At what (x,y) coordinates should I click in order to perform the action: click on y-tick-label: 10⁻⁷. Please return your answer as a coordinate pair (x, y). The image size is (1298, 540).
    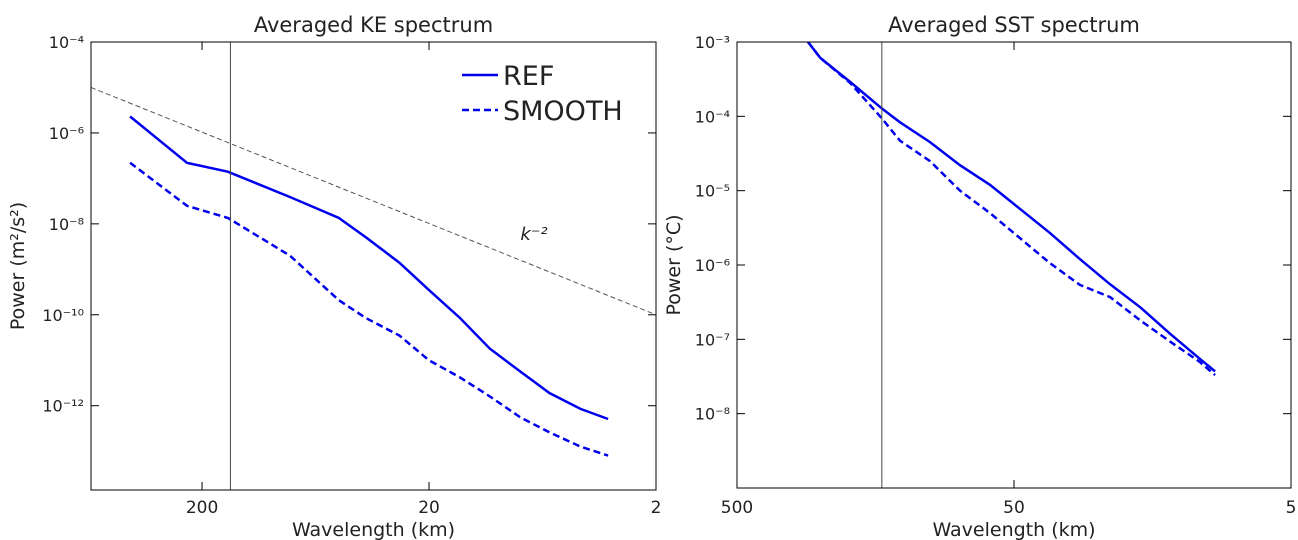
    Looking at the image, I should click on (712, 339).